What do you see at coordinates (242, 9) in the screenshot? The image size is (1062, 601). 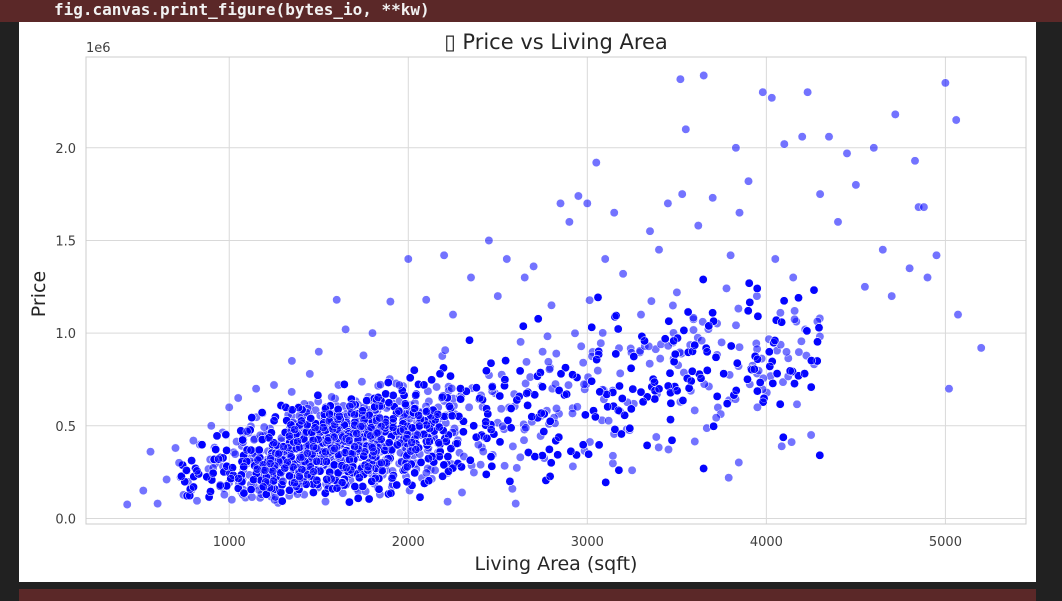 I see `code-line: fig.canvas.print_figure(bytes_io, **kw)` at bounding box center [242, 9].